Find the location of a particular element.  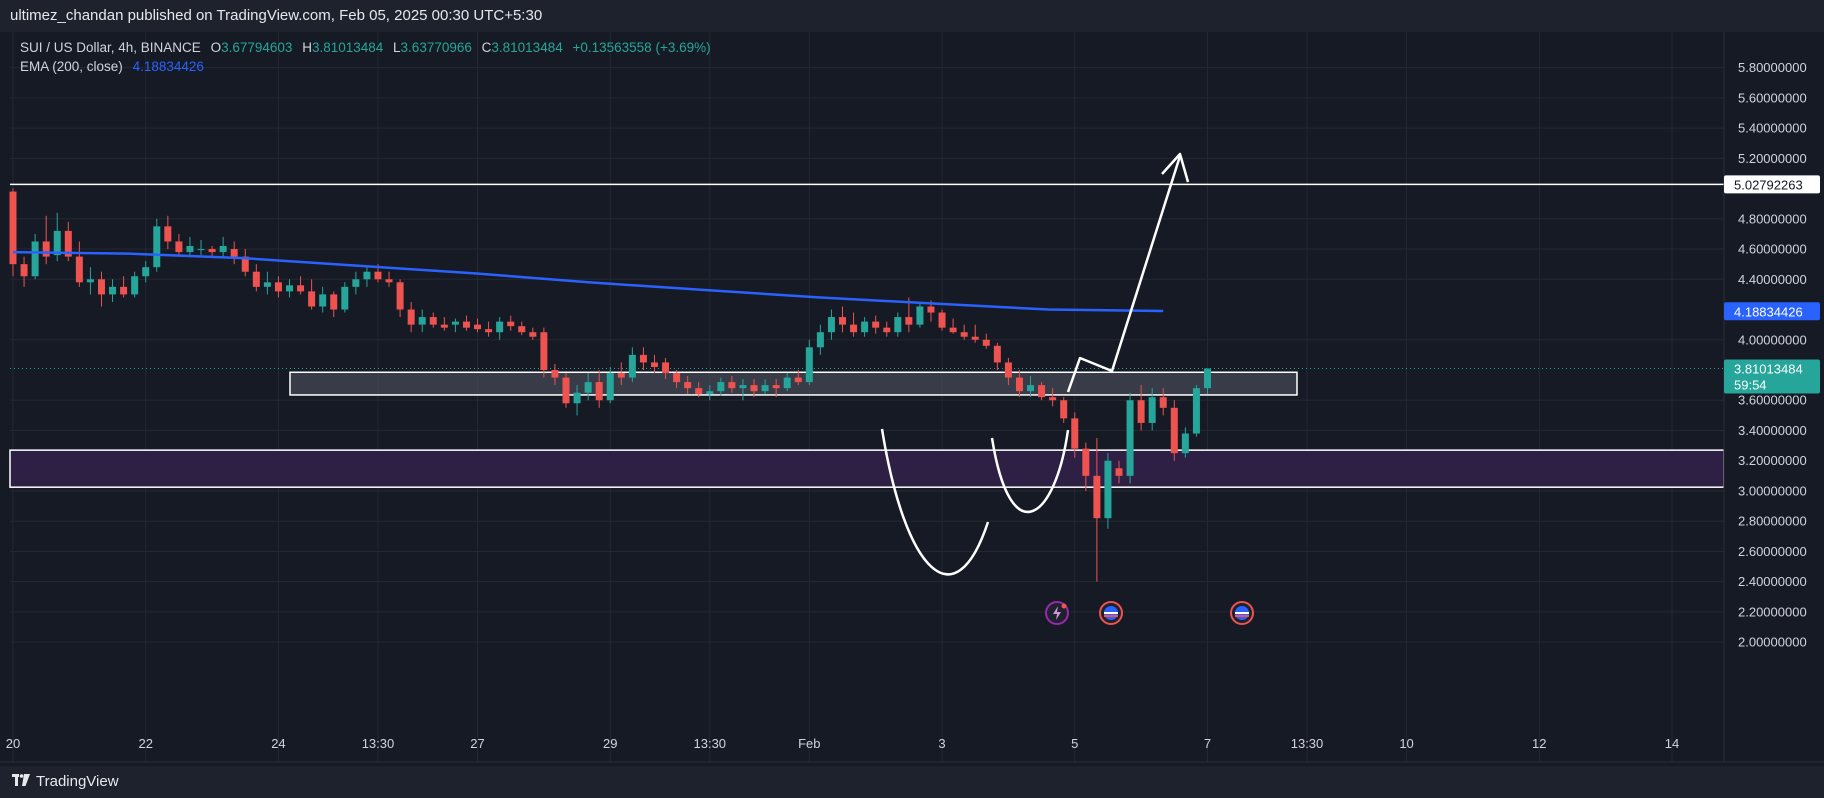

tradingview-logo-icon is located at coordinates (21, 782).